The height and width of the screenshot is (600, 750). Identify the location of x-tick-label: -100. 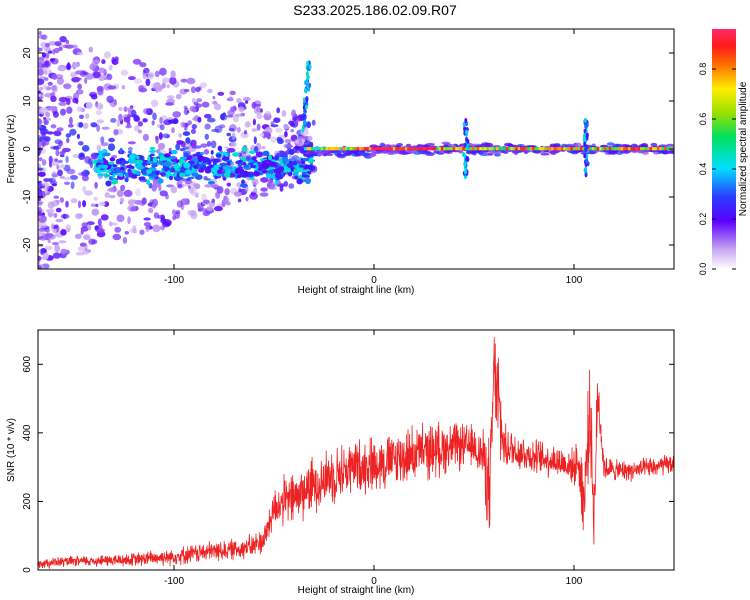
(174, 581).